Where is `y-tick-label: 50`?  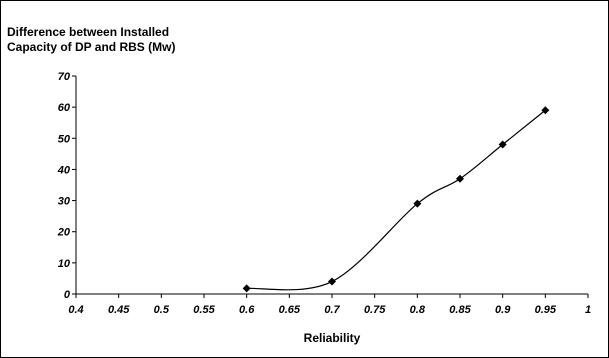 y-tick-label: 50 is located at coordinates (64, 139).